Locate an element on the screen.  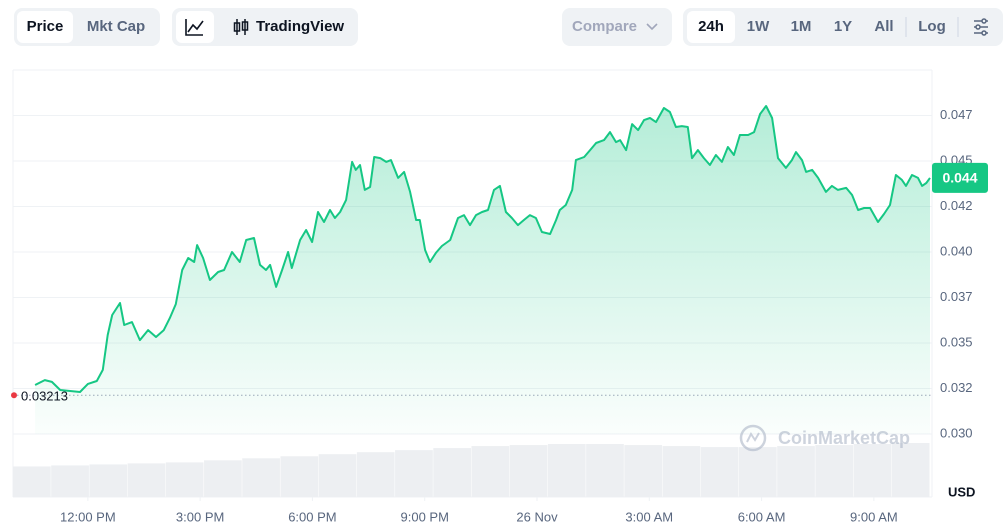
range-active is located at coordinates (711, 27).